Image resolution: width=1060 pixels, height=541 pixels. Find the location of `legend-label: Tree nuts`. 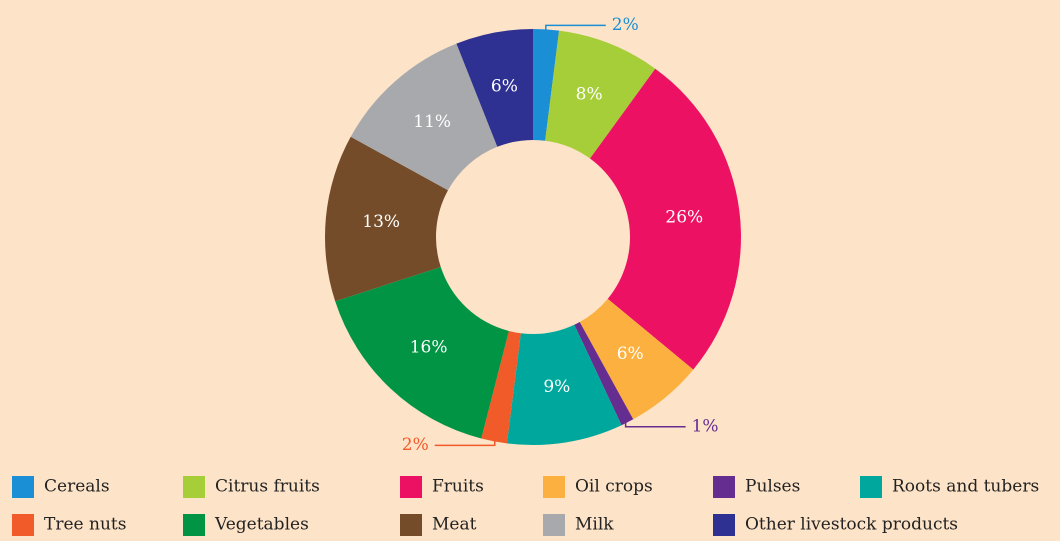

legend-label: Tree nuts is located at coordinates (85, 525).